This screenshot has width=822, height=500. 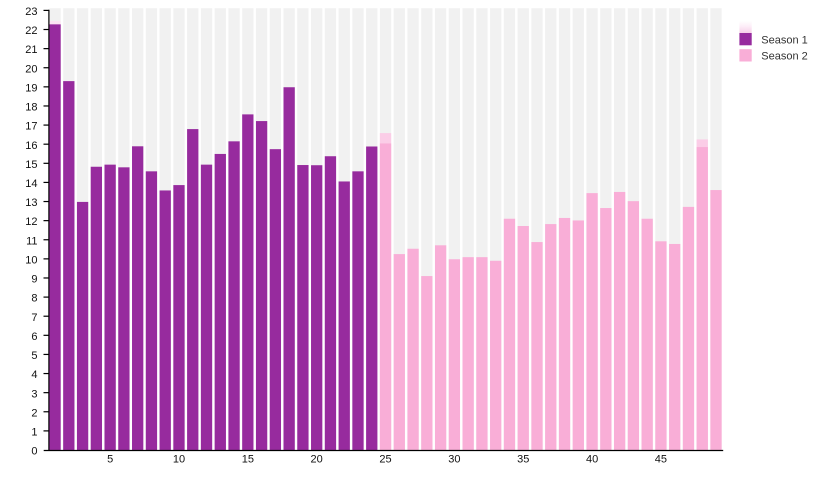 What do you see at coordinates (31, 12) in the screenshot?
I see `svg-text: 23` at bounding box center [31, 12].